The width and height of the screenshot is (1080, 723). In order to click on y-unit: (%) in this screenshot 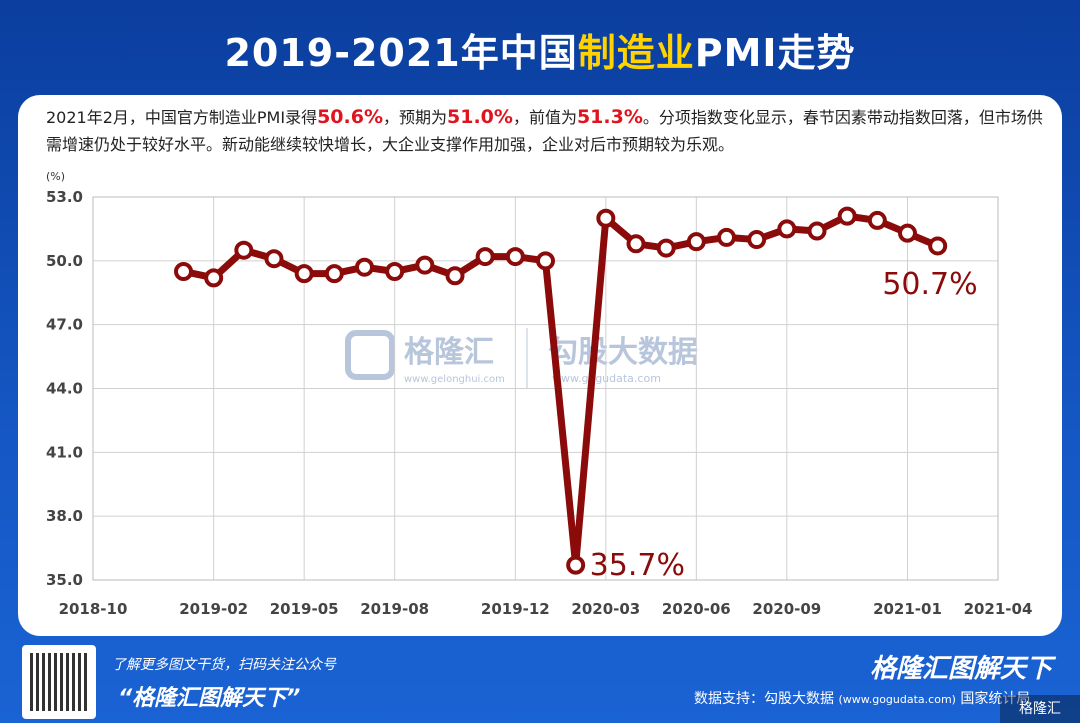, I will do `click(55, 176)`.